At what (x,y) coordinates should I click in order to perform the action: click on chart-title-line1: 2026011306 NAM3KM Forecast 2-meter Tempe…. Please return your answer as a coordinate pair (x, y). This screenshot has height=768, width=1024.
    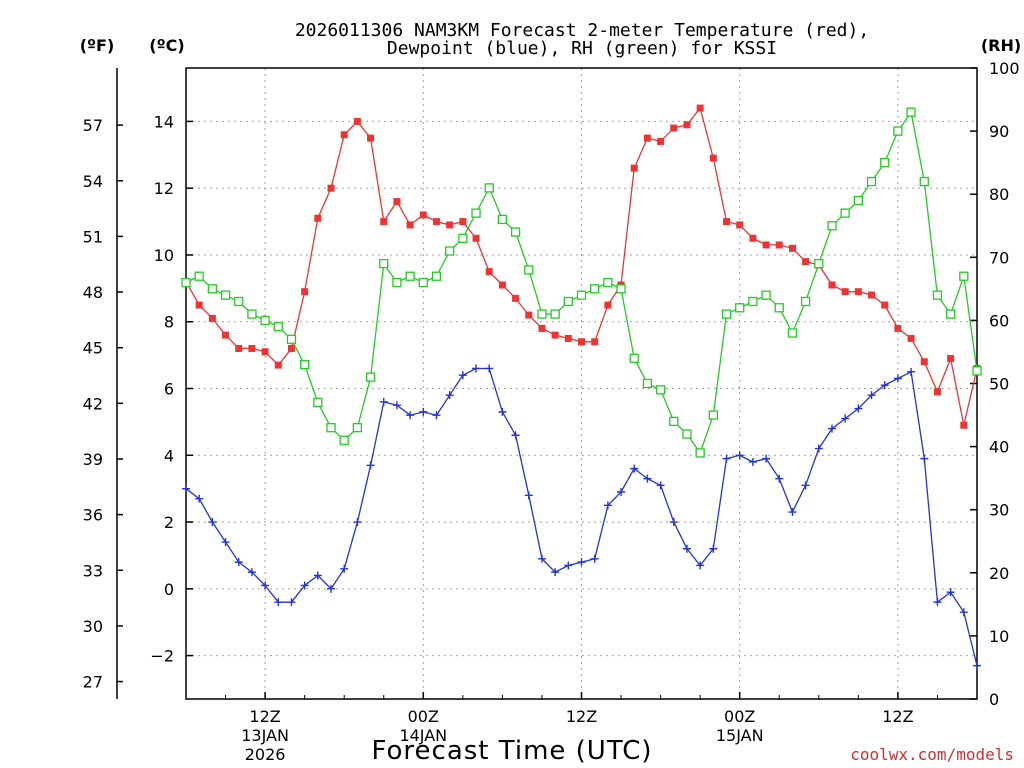
    Looking at the image, I should click on (582, 30).